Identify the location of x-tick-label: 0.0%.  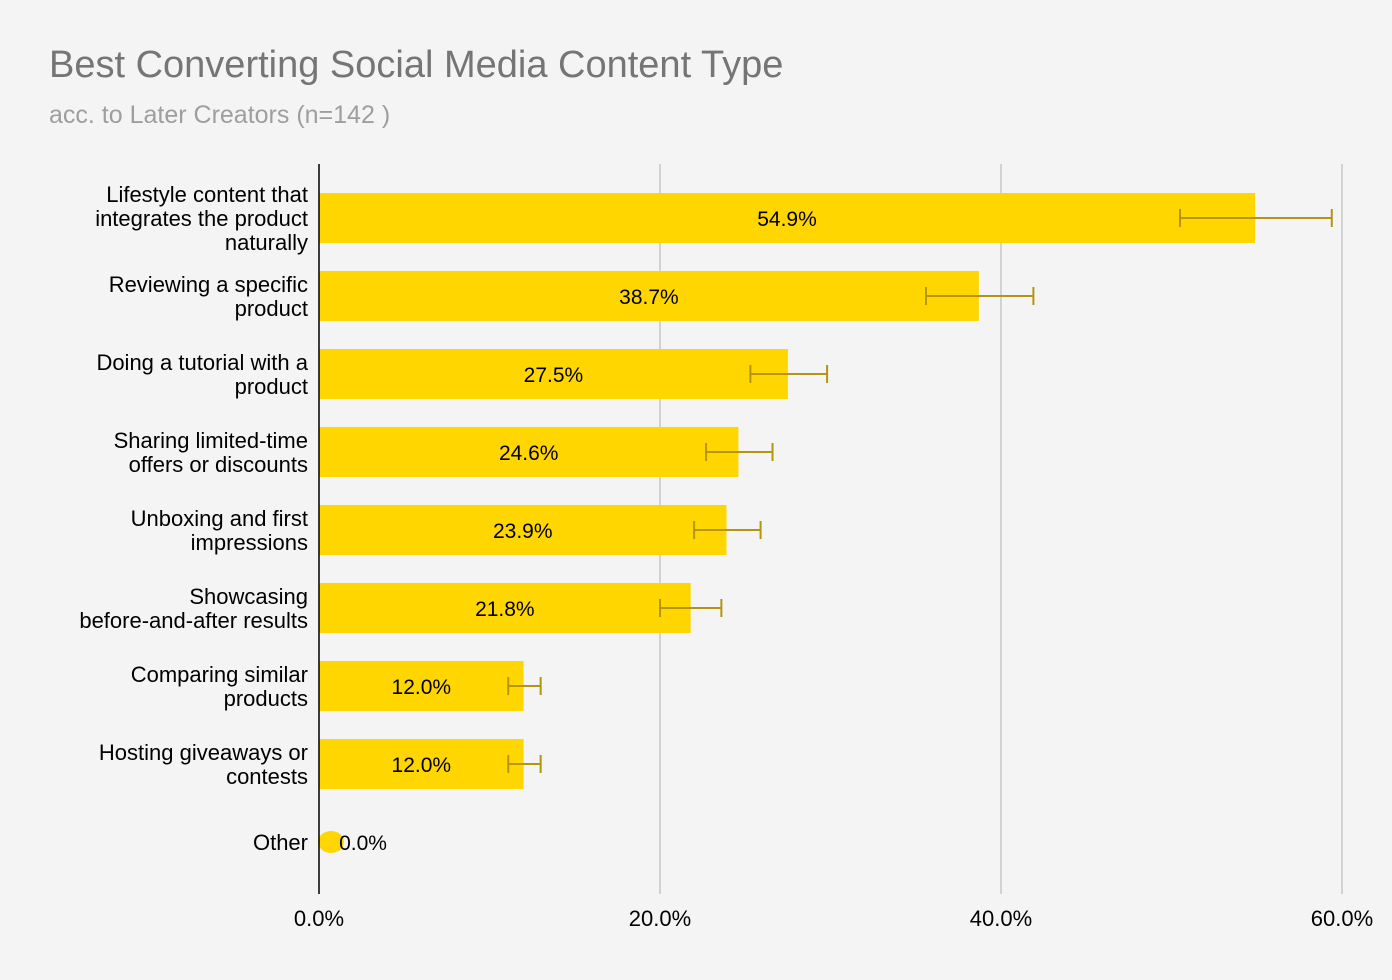
(319, 918).